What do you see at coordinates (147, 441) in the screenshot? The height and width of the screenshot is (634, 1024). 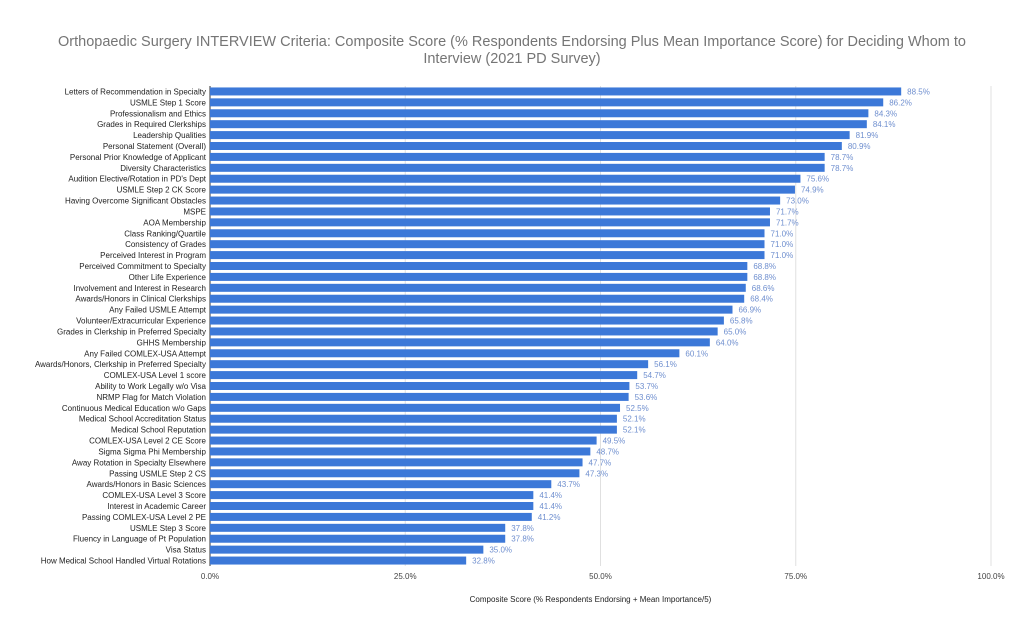 I see `category-label: COMLEX-USA Level 2 CE Score` at bounding box center [147, 441].